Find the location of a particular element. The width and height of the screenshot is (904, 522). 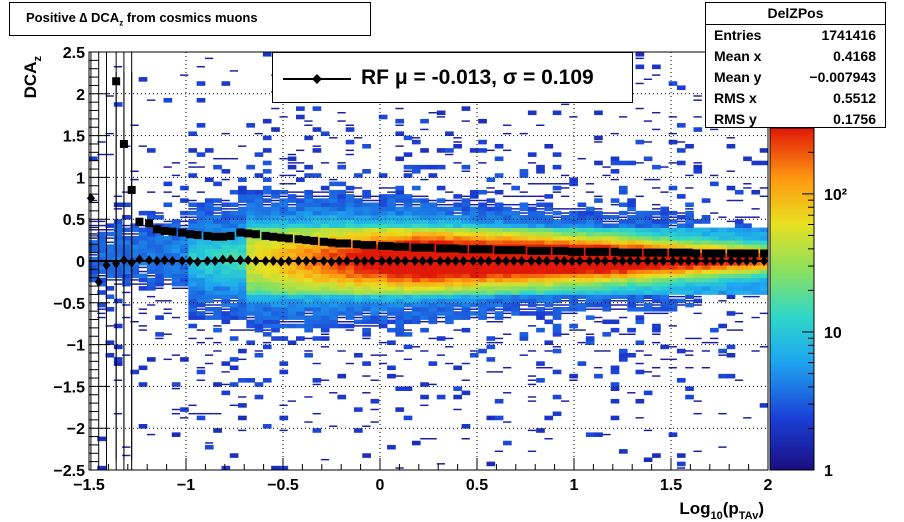

y-tick-label: −1 is located at coordinates (76, 346).